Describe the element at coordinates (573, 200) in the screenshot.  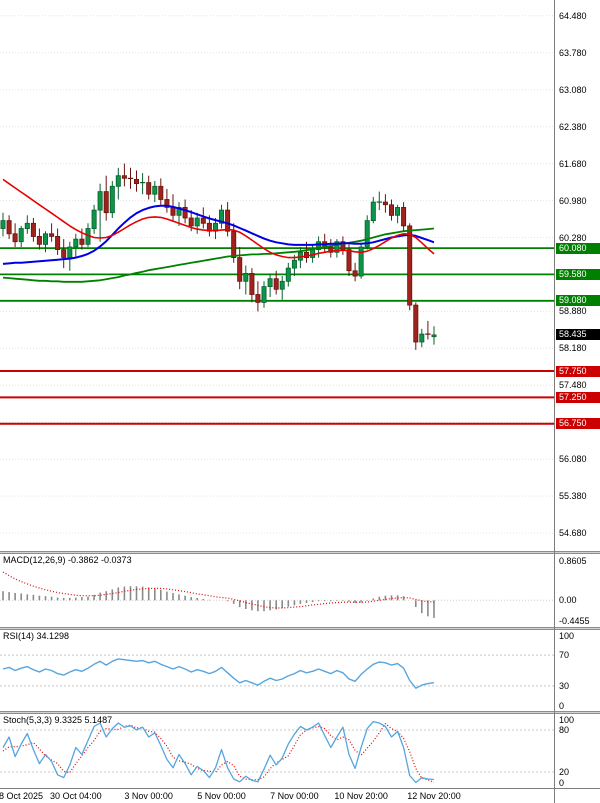
I see `price-tick: 60.980` at that location.